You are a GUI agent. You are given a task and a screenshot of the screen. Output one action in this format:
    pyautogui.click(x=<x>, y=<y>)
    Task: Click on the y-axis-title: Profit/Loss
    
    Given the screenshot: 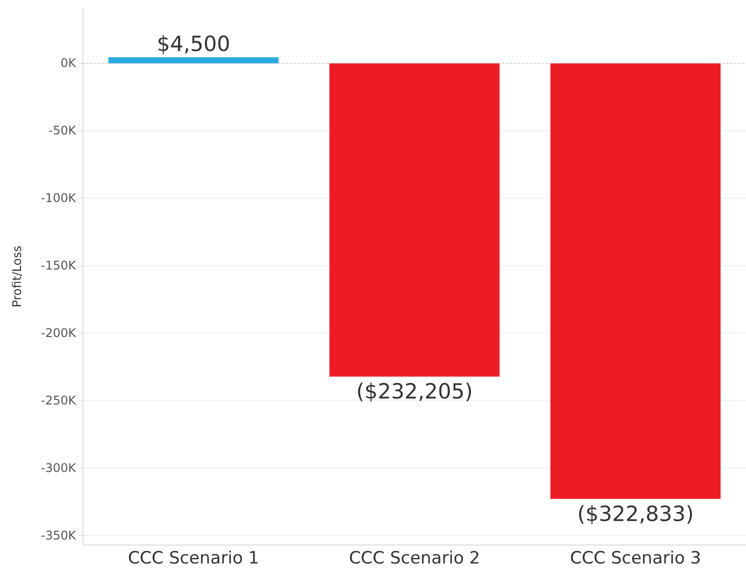 What is the action you would take?
    pyautogui.click(x=17, y=277)
    